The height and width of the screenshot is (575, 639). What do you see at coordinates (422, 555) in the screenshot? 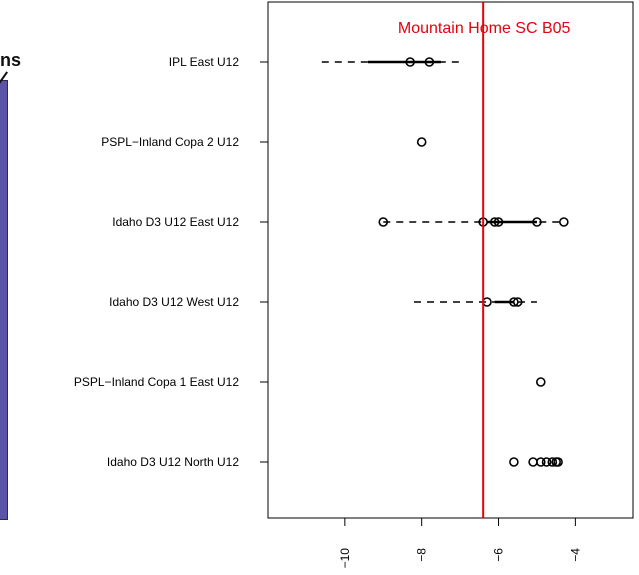
I see `x-tick-label: −8` at bounding box center [422, 555].